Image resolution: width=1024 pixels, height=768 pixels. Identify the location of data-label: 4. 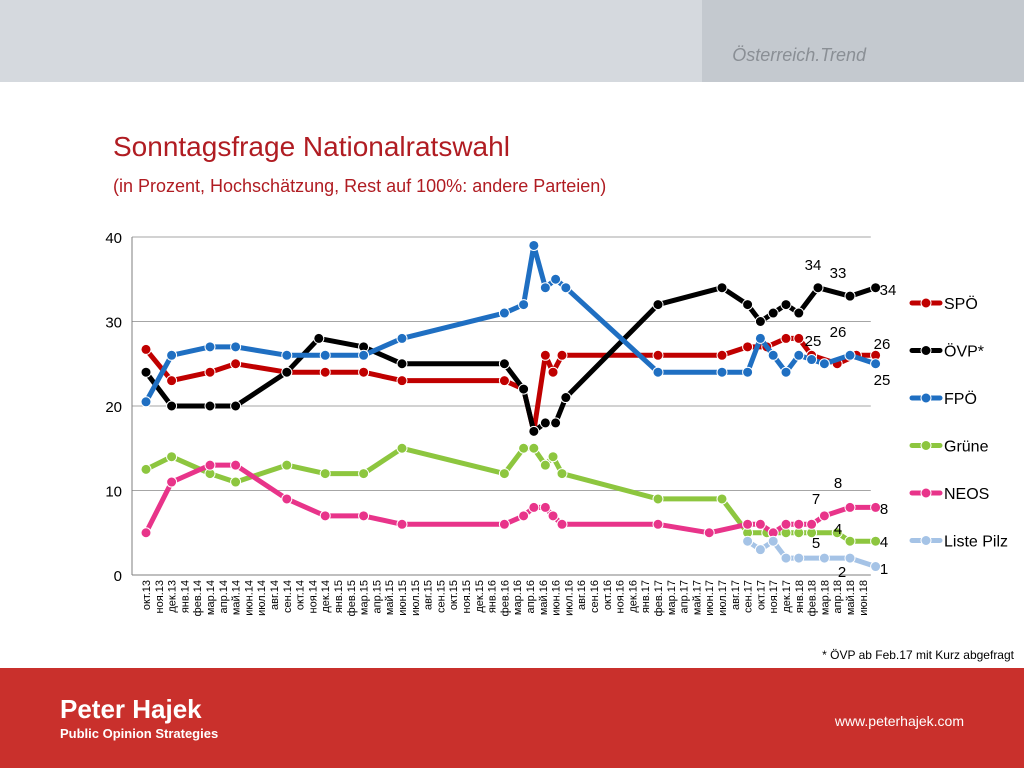
(884, 542).